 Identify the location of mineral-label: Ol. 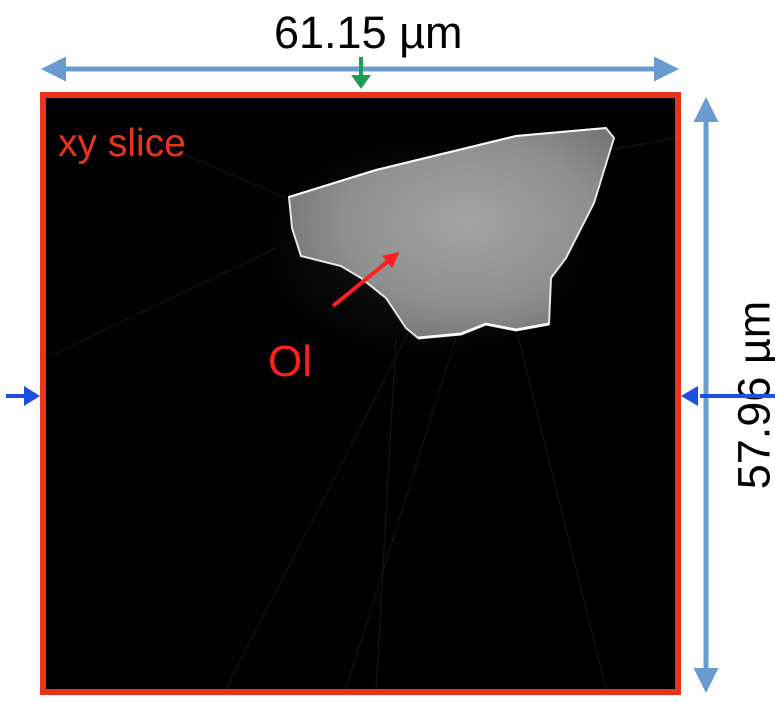
(290, 361).